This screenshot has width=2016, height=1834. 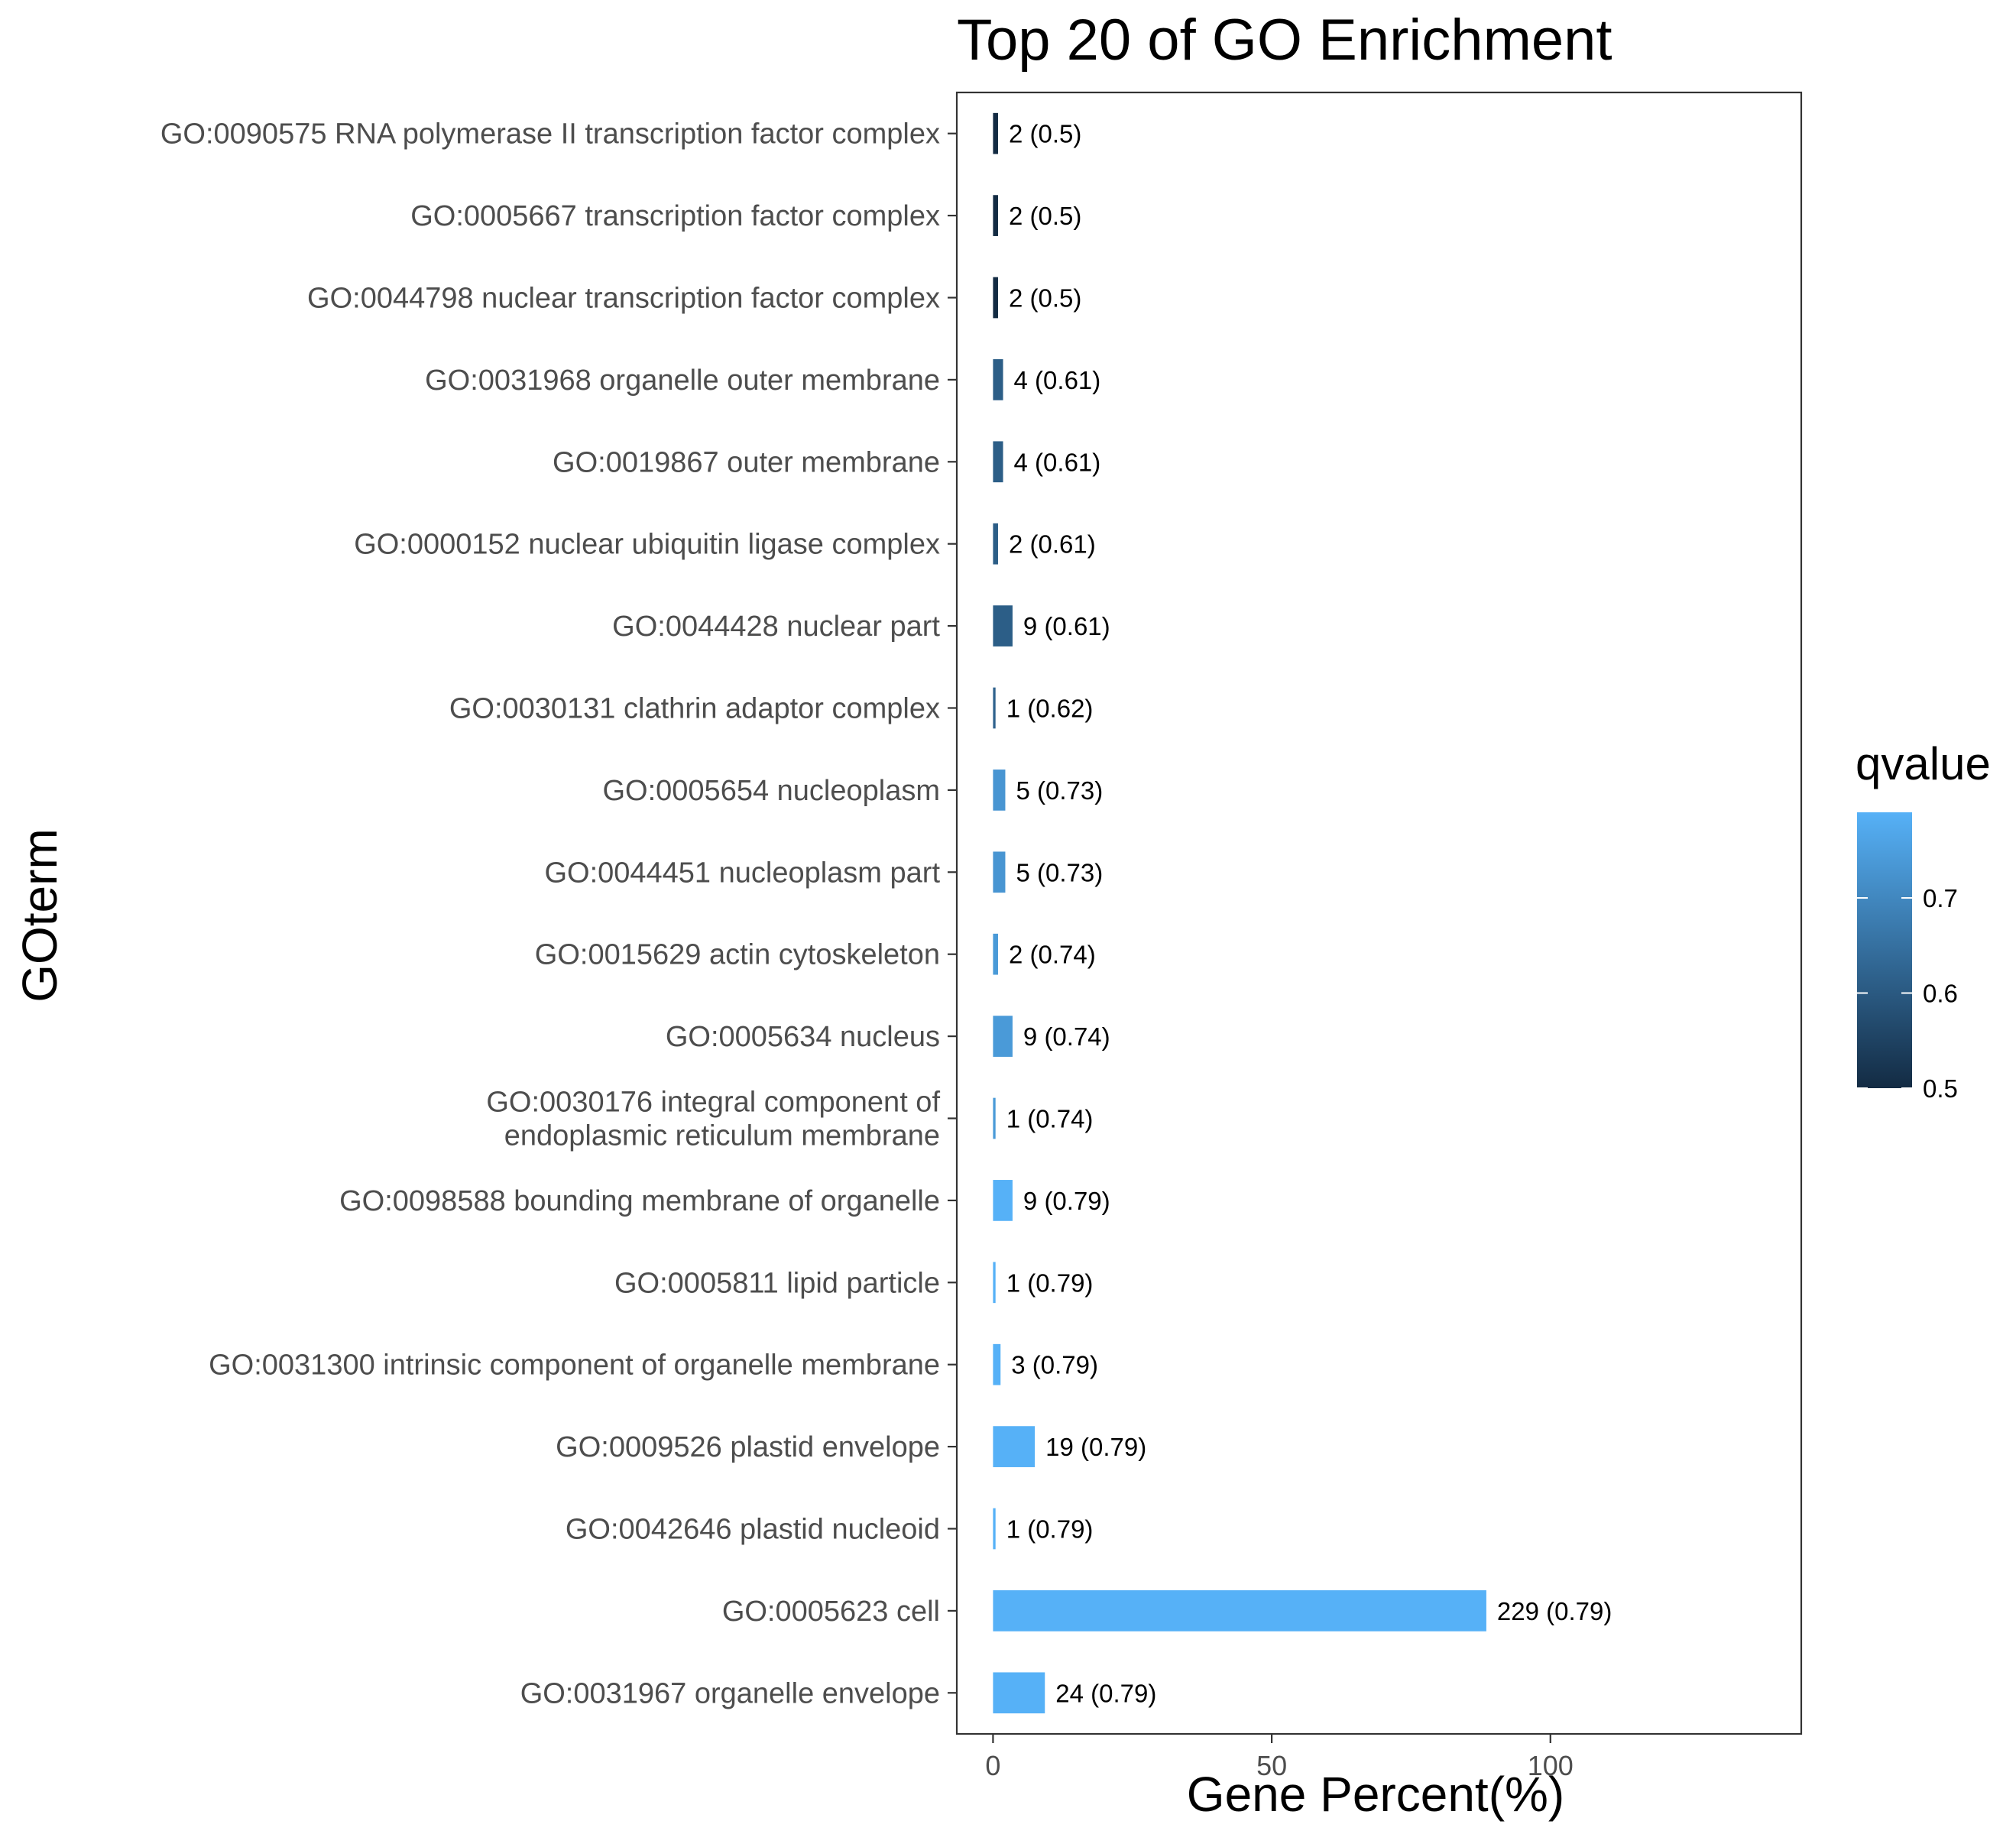 I want to click on x-tick-label: 0, so click(x=992, y=1765).